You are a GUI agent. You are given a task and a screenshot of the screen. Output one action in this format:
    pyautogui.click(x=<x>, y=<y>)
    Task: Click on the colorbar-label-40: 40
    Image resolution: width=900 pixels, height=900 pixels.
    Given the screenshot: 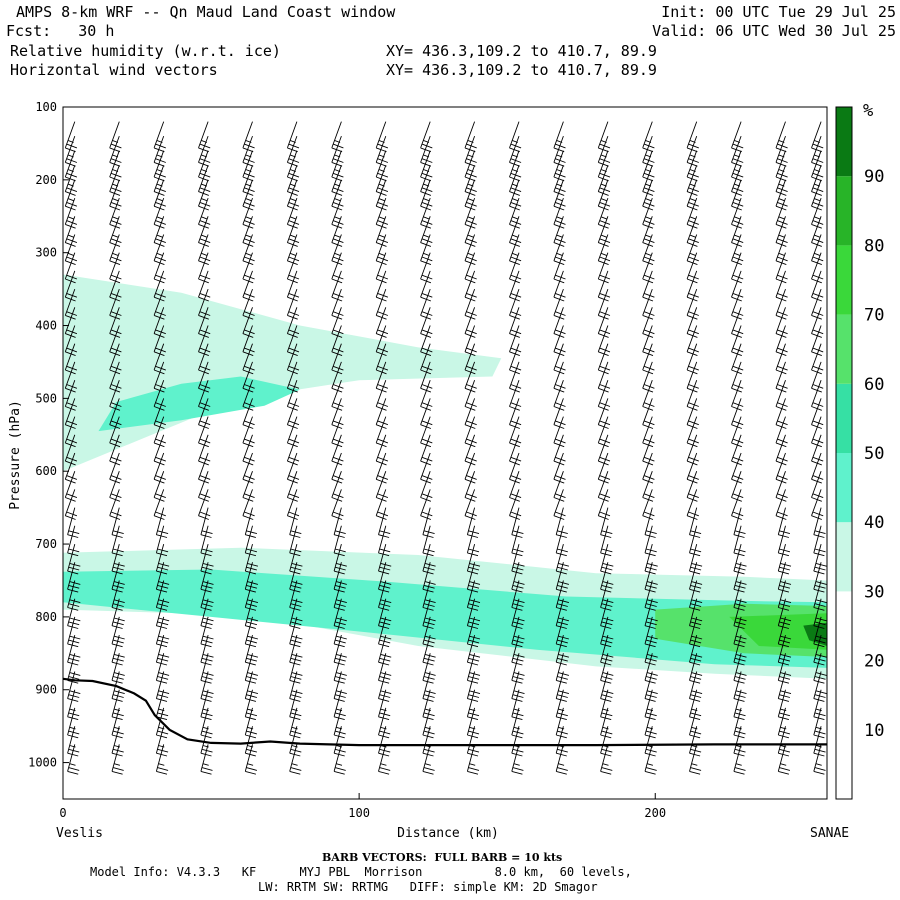 What is the action you would take?
    pyautogui.click(x=874, y=523)
    